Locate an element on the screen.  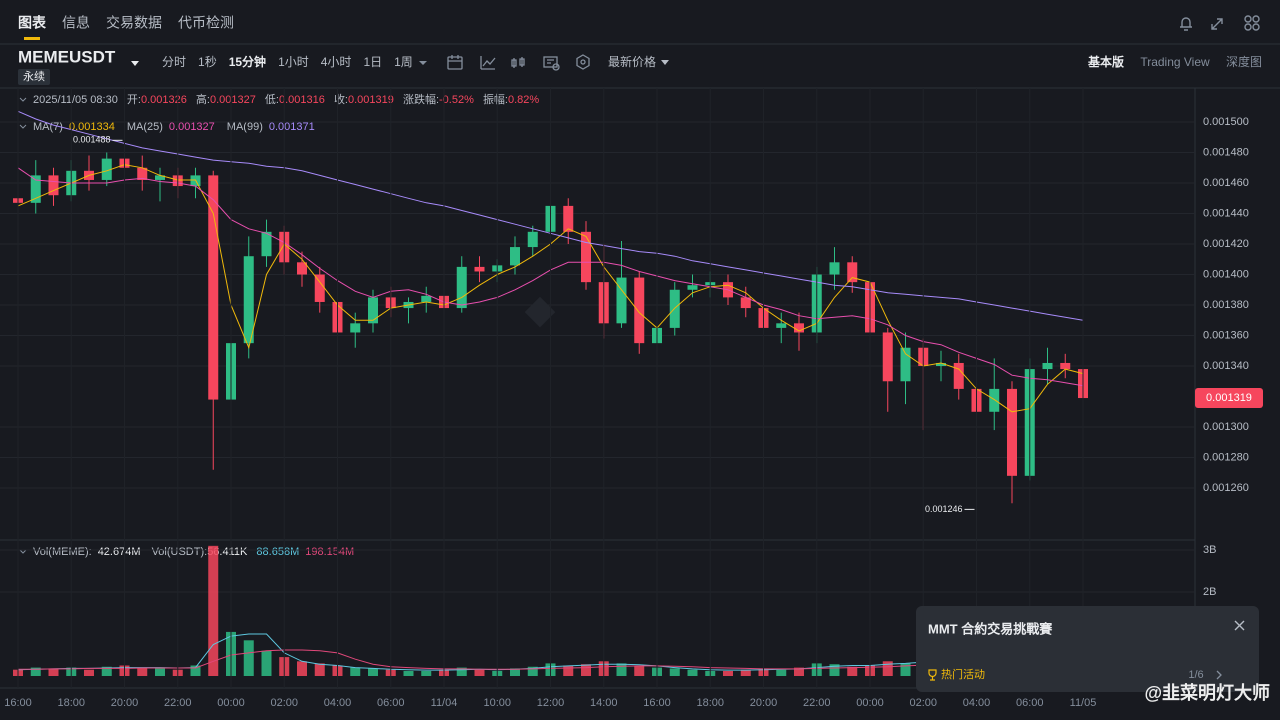
ma-value: 0.001327 is located at coordinates (192, 127).